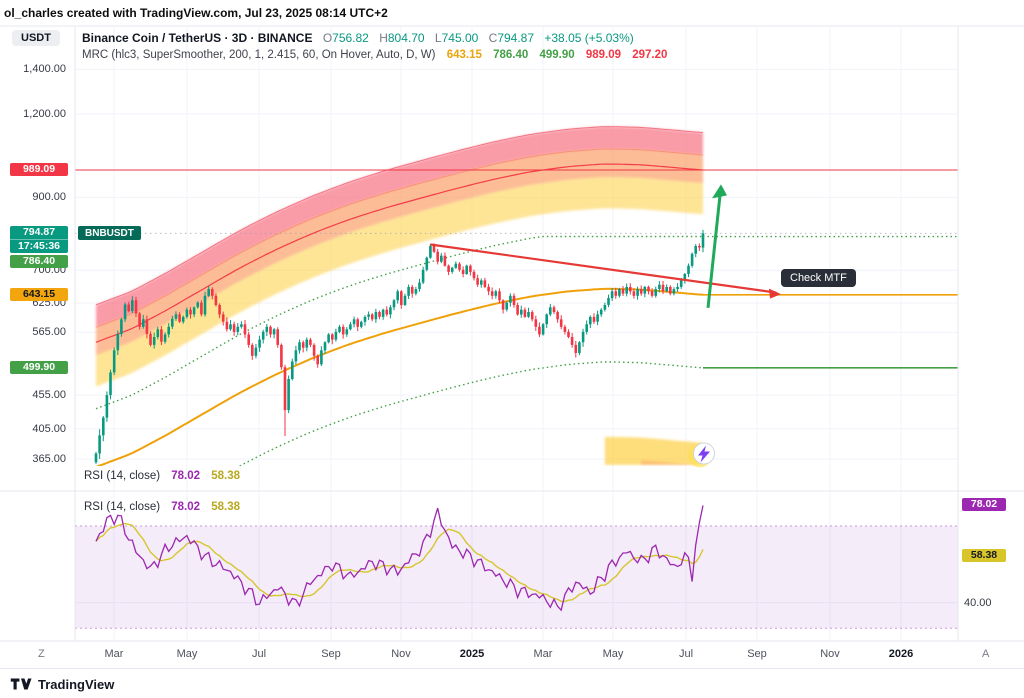 The width and height of the screenshot is (1024, 698). I want to click on rsi-line, so click(399, 558).